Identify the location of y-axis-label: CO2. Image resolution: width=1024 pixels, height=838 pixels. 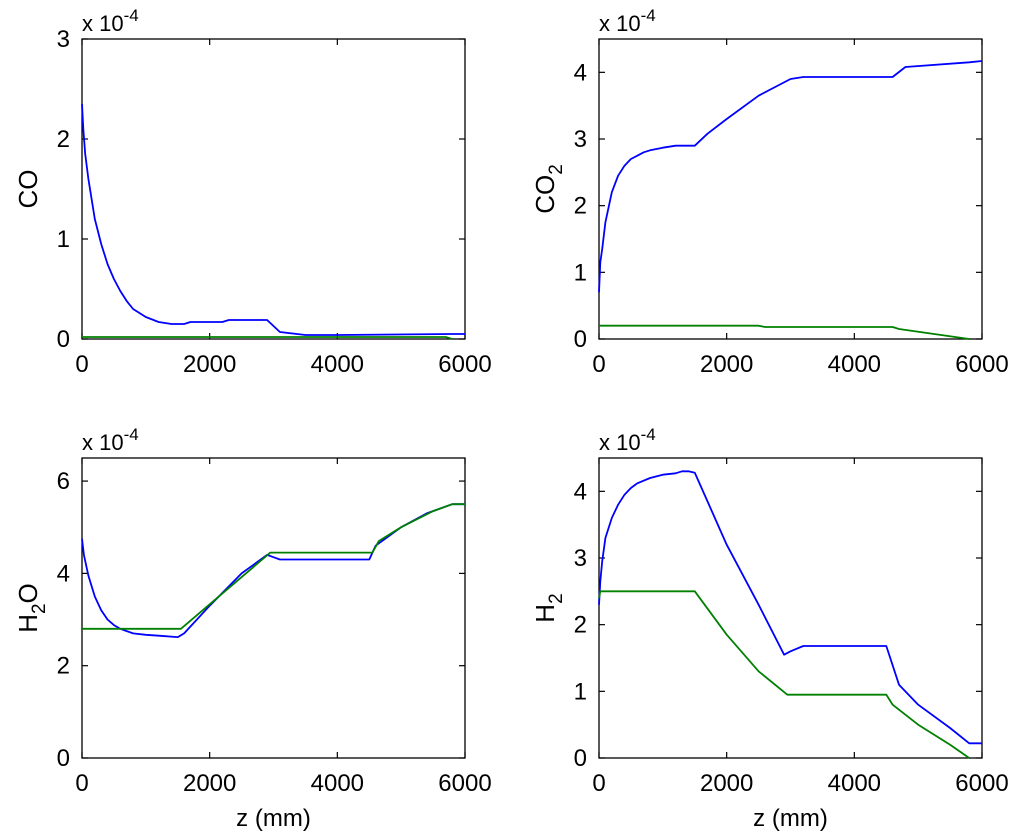
(548, 189).